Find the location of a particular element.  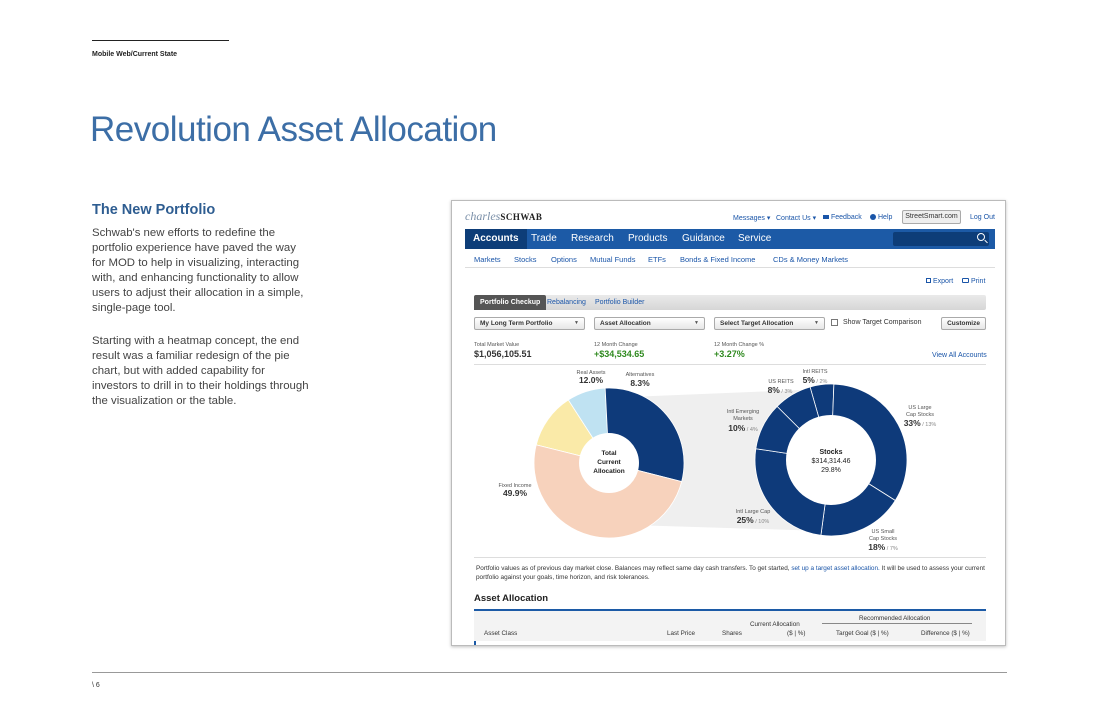

th-recommended-rule is located at coordinates (897, 623).